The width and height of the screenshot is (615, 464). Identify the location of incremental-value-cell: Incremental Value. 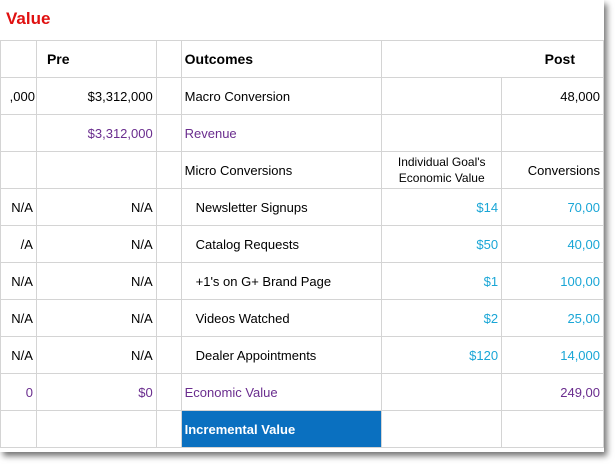
(281, 429).